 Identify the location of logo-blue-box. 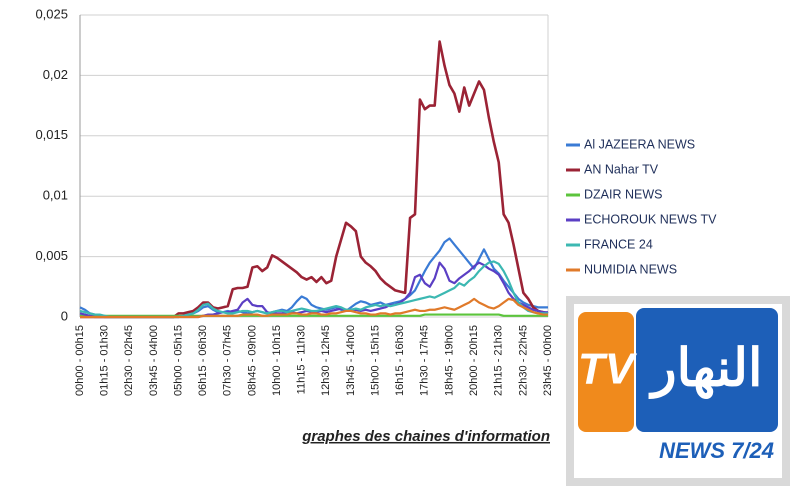
(707, 370).